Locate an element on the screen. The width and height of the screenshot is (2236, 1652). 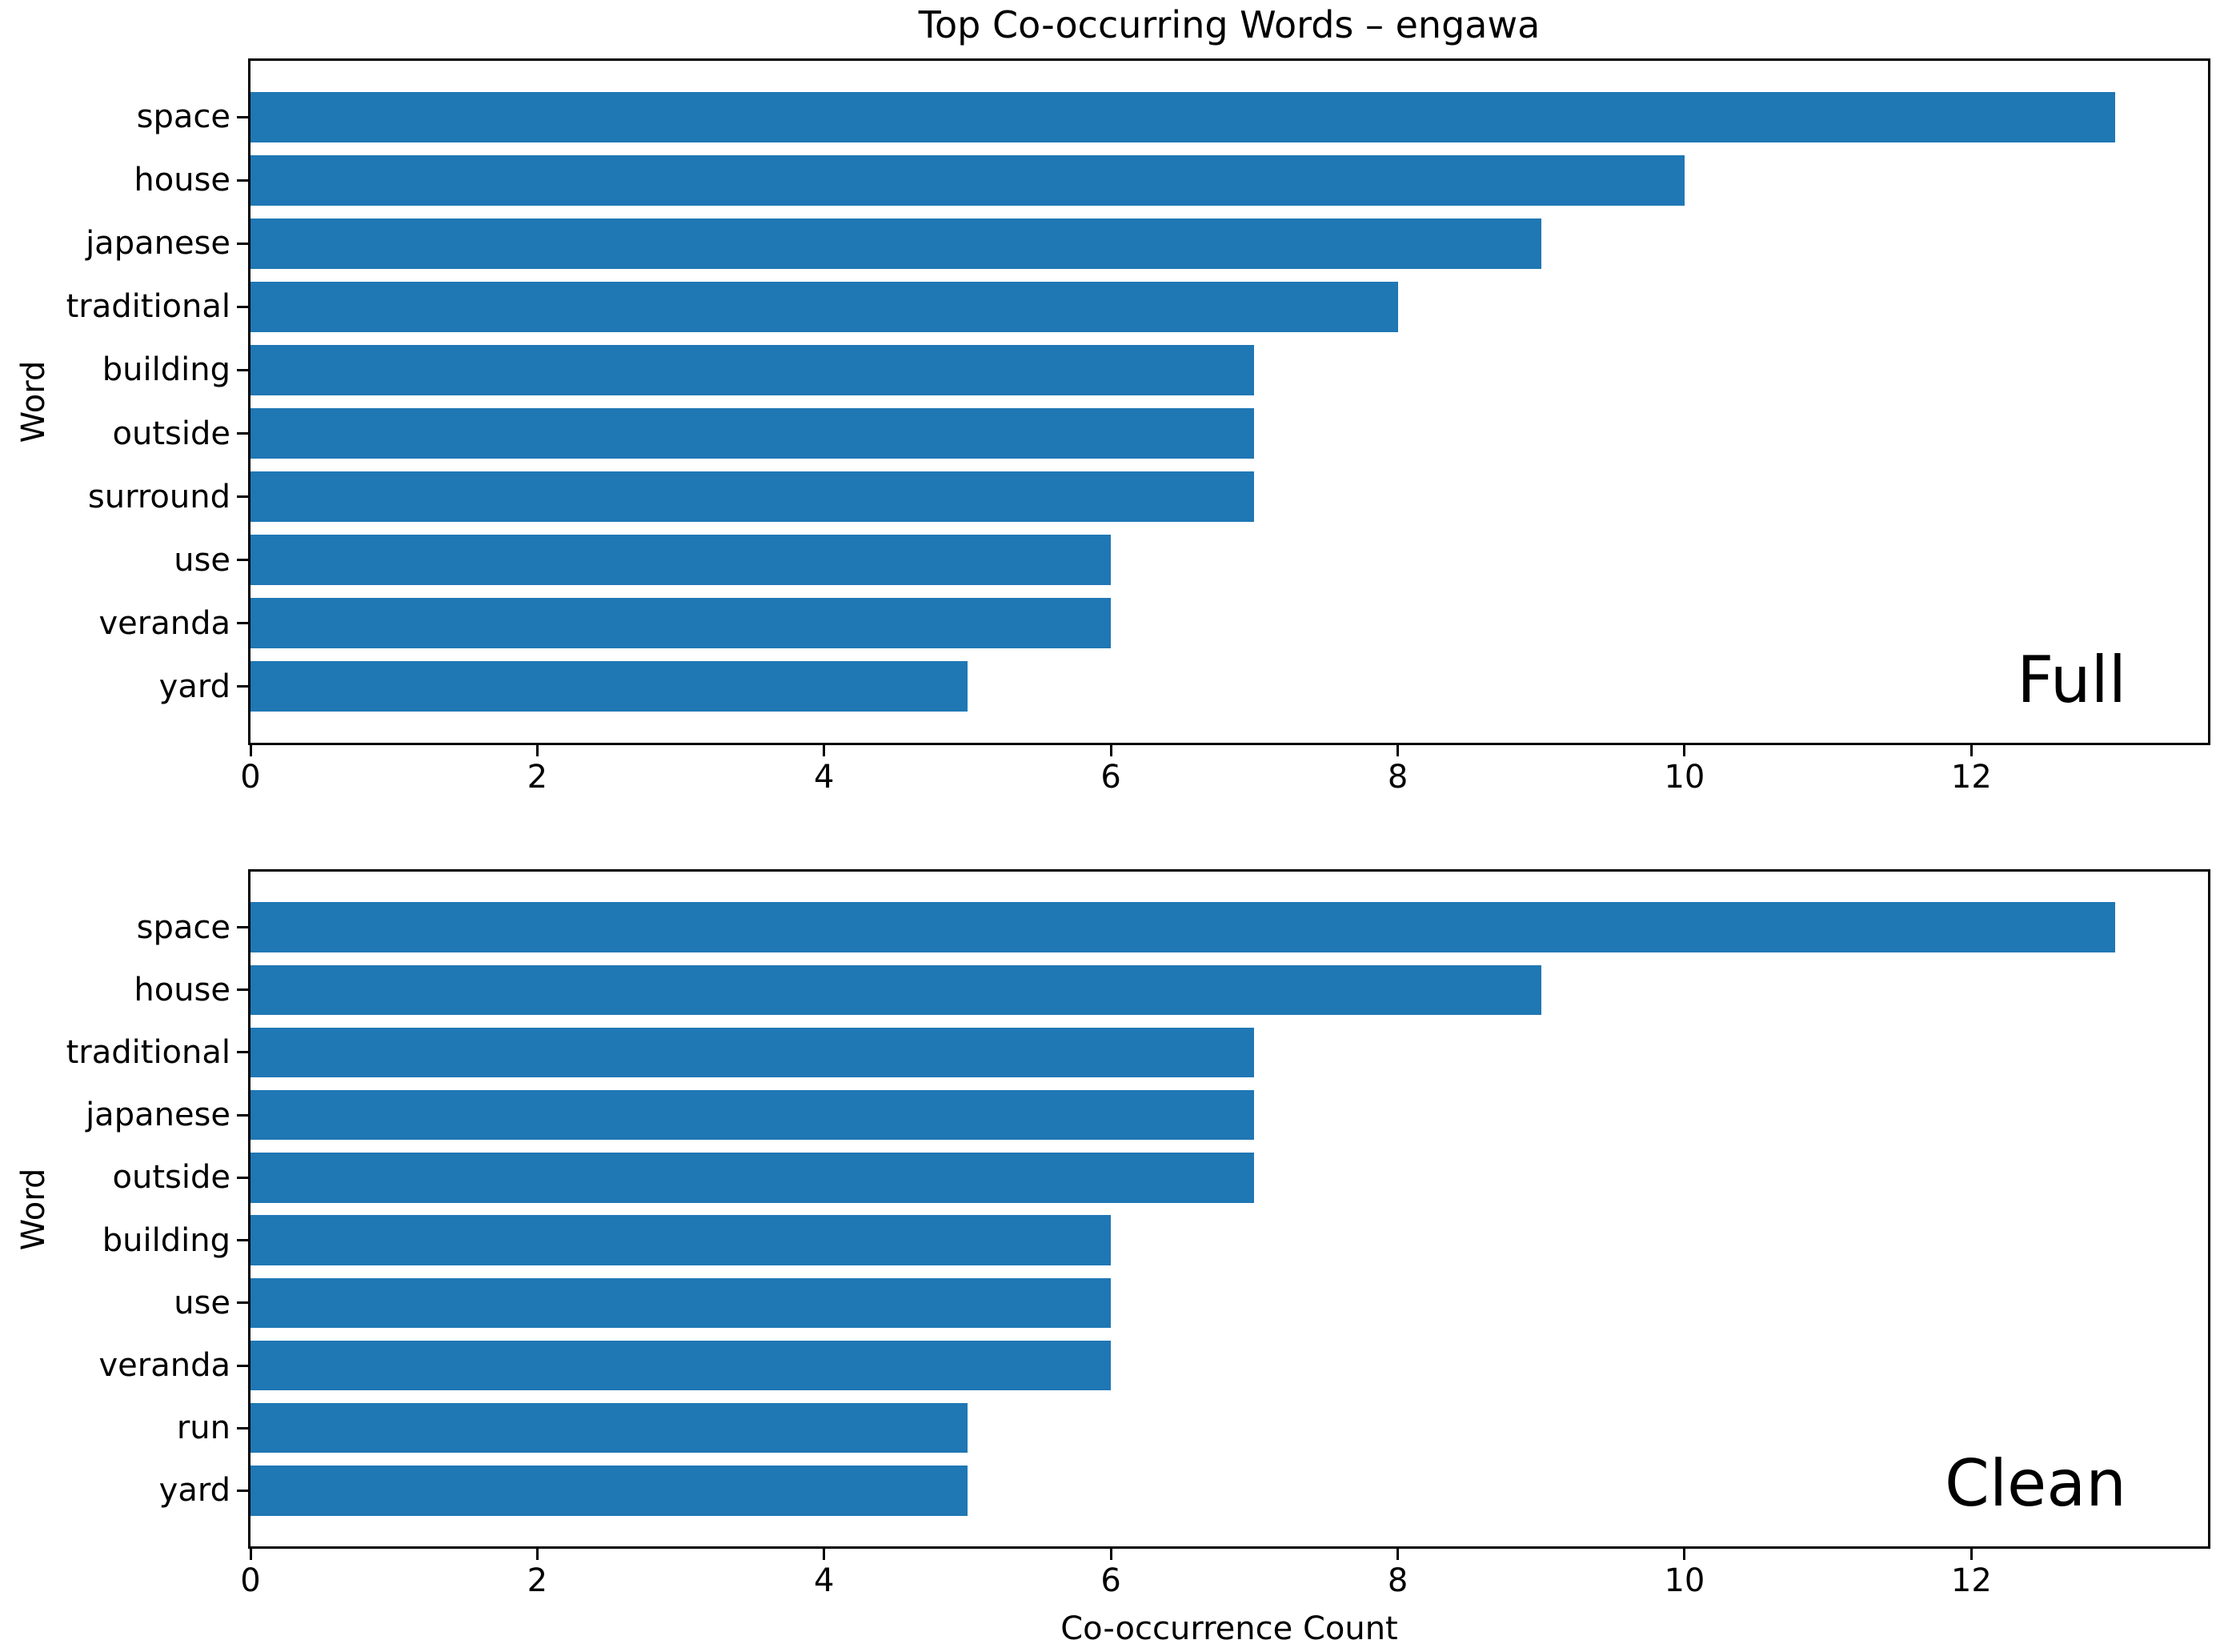
y-tick-label-full: yard is located at coordinates (194, 686).